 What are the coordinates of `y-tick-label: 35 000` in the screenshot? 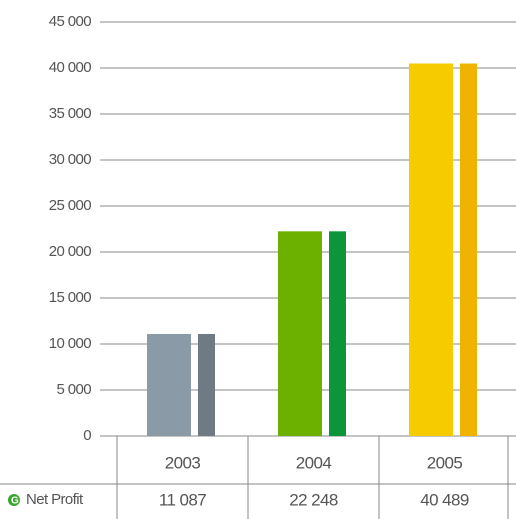 It's located at (70, 113).